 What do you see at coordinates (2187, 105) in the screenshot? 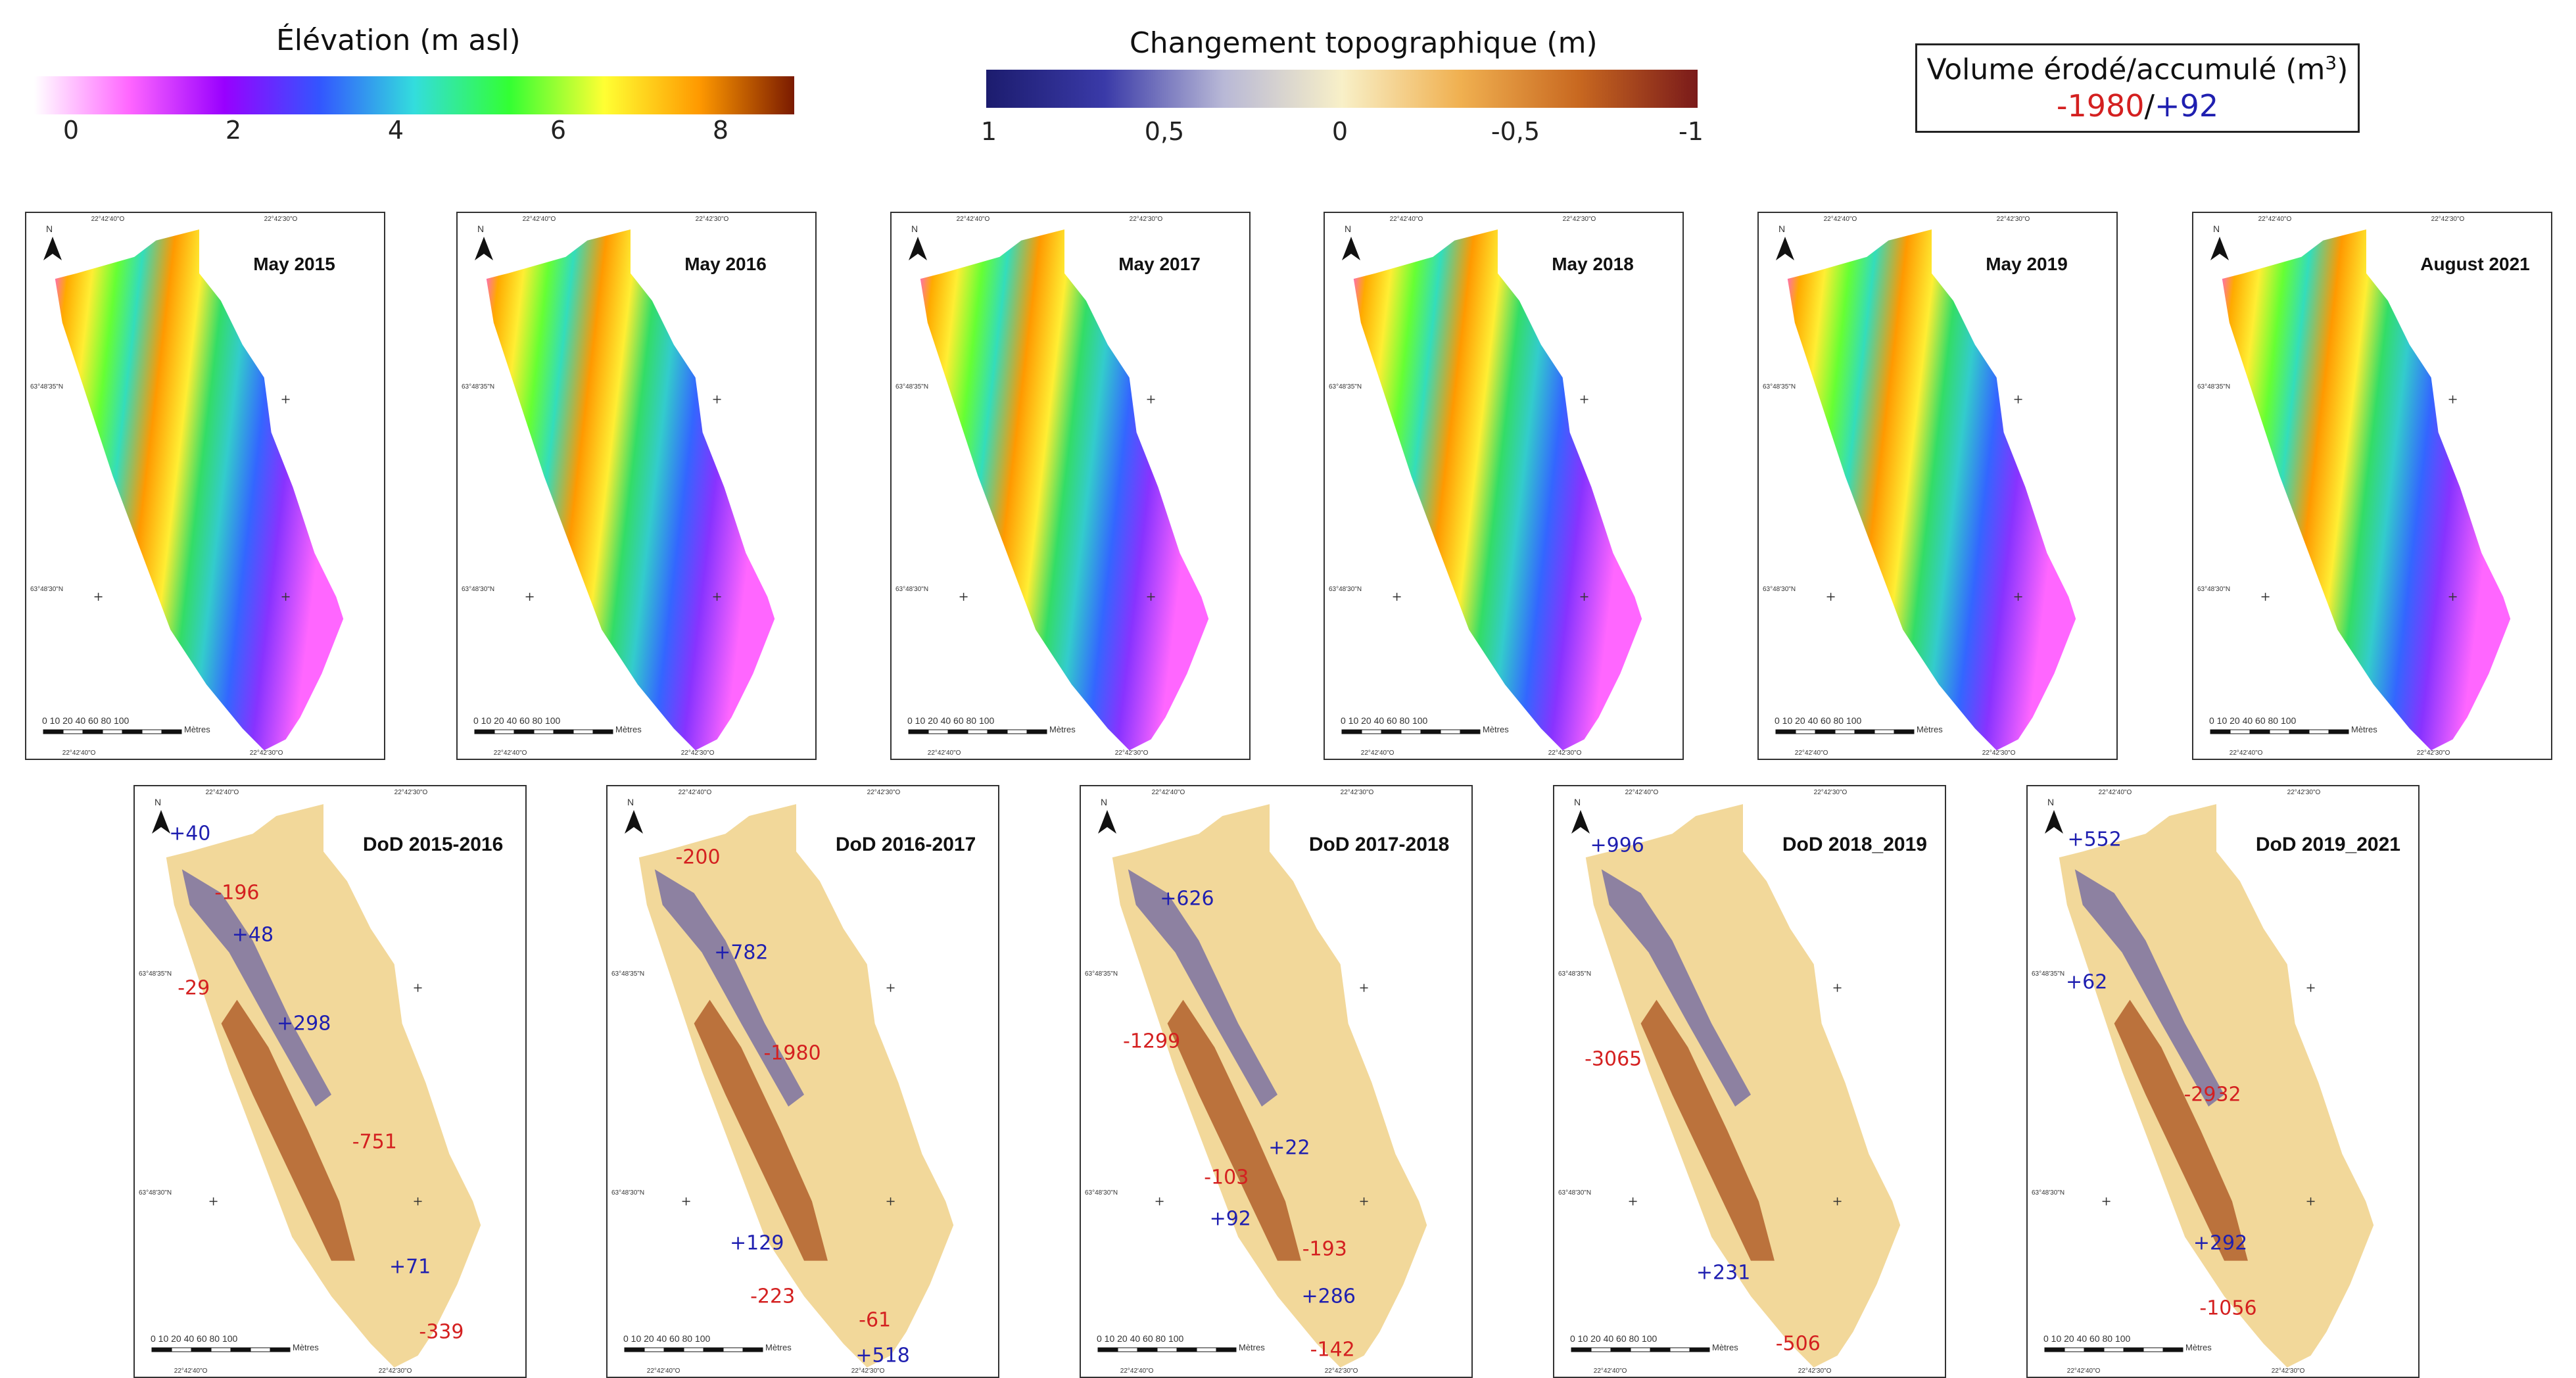
I see `volume-accumulated: +92` at bounding box center [2187, 105].